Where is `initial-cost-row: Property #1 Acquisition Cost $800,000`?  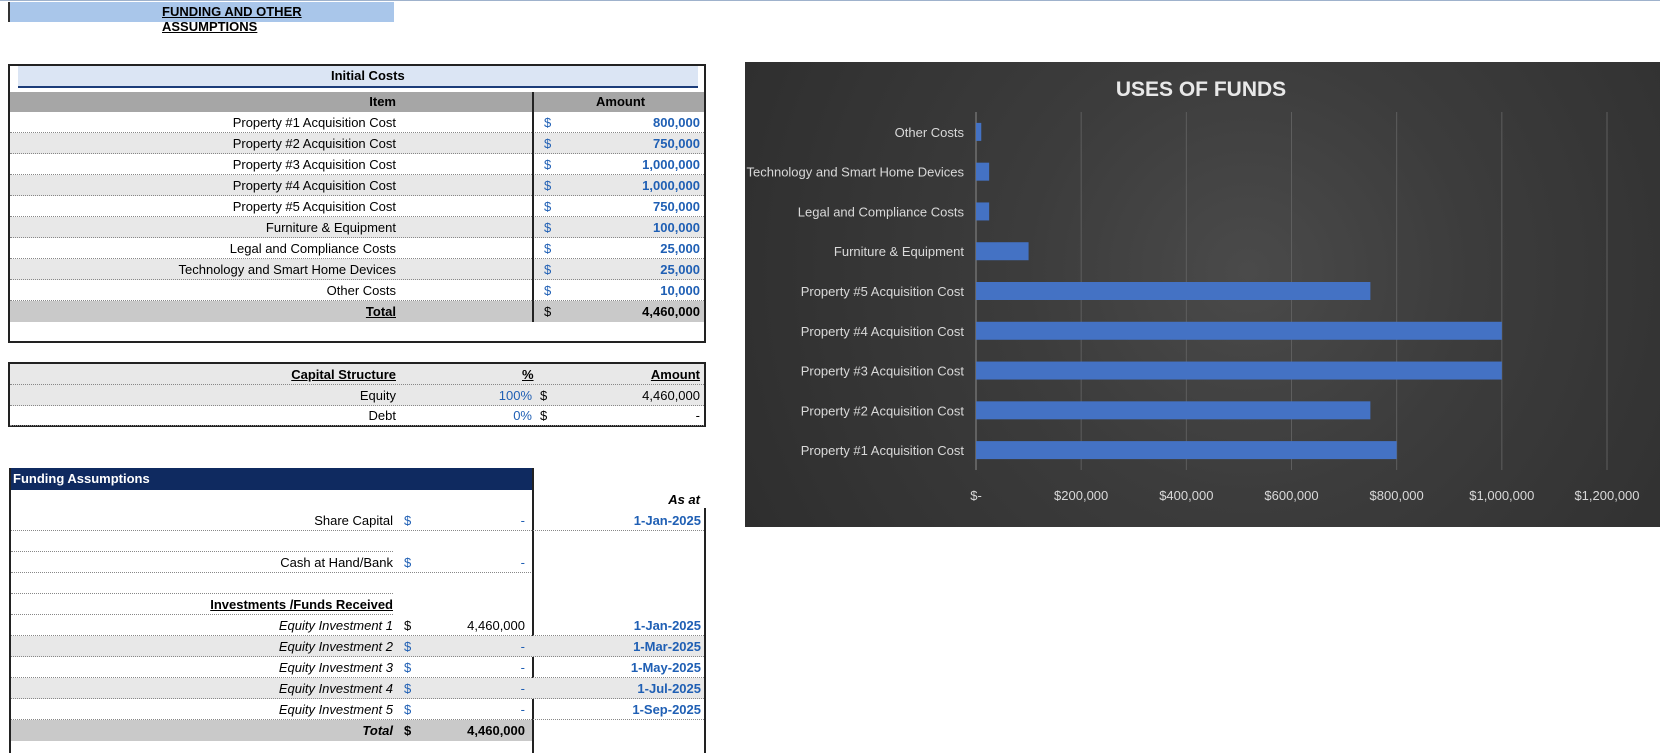 initial-cost-row: Property #1 Acquisition Cost $800,000 is located at coordinates (357, 122).